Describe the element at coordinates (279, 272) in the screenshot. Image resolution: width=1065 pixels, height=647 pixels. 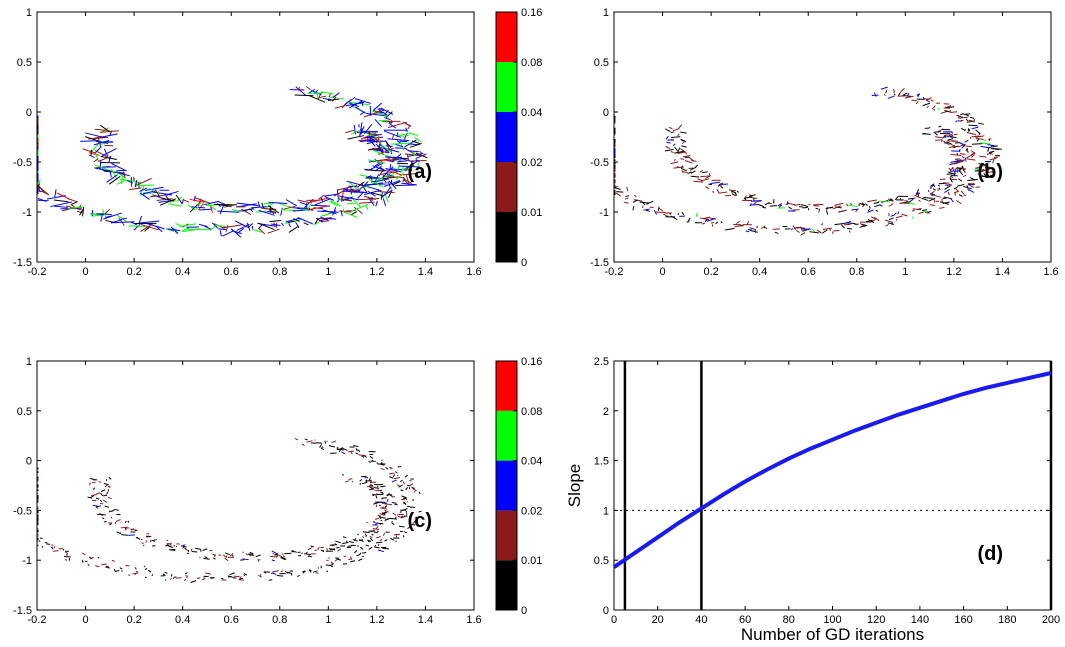
I see `x-tick-label: 0.8` at that location.